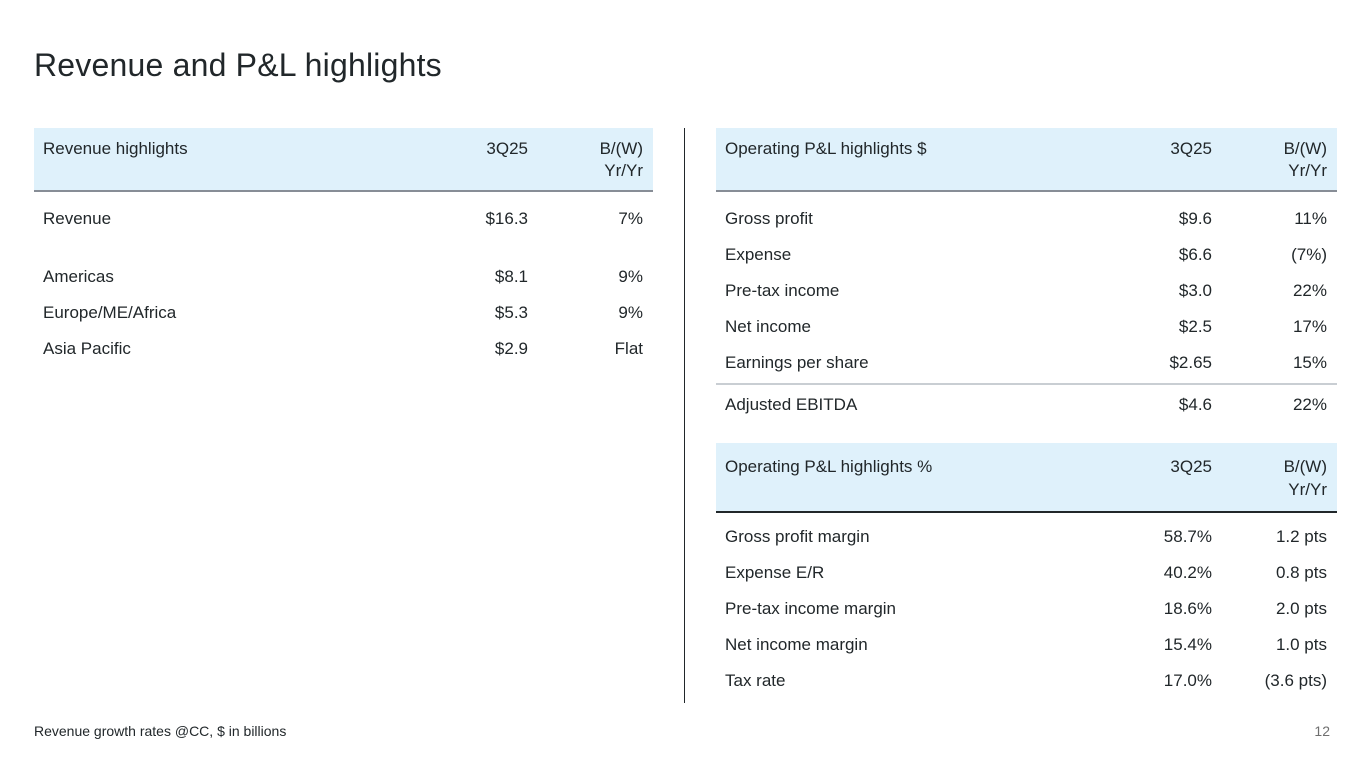 The height and width of the screenshot is (768, 1365). Describe the element at coordinates (238, 65) in the screenshot. I see `page-title: Revenue and P&L highlights` at that location.